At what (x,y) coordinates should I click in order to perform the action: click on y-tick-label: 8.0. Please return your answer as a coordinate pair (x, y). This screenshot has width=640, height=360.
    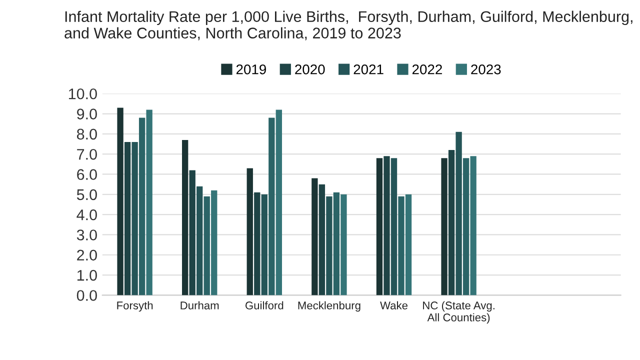
    Looking at the image, I should click on (86, 134).